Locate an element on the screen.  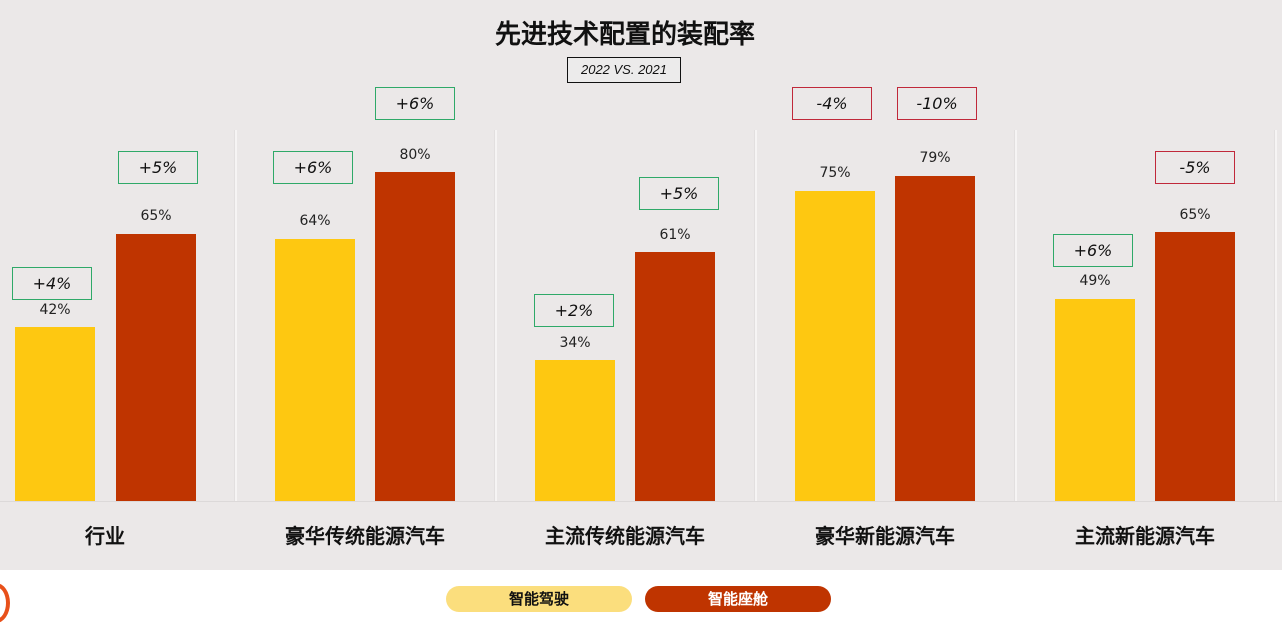
chart-subtitle: 2022 VS. 2021 is located at coordinates (624, 70).